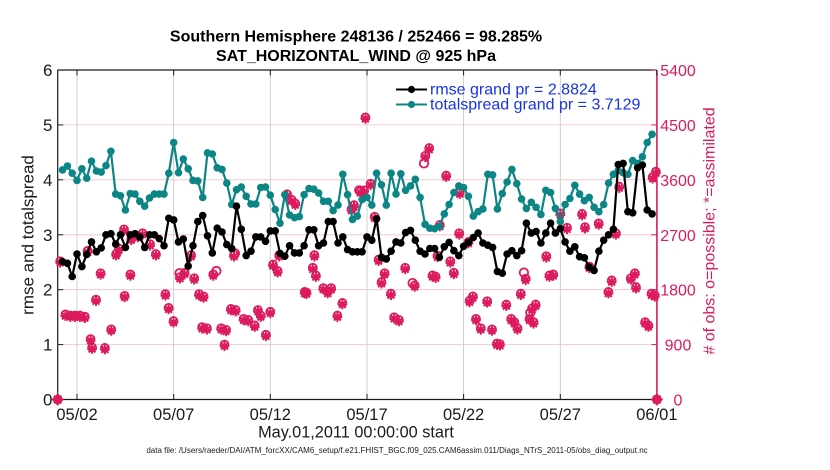 This screenshot has height=470, width=830. I want to click on svg-text: 5400, so click(678, 71).